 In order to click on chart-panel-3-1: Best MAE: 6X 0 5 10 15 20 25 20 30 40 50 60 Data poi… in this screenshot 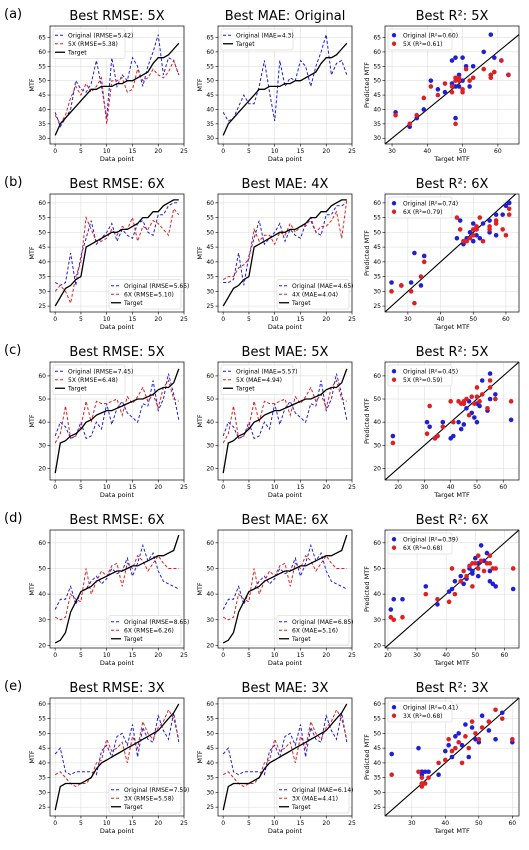, I will do `click(276, 590)`.